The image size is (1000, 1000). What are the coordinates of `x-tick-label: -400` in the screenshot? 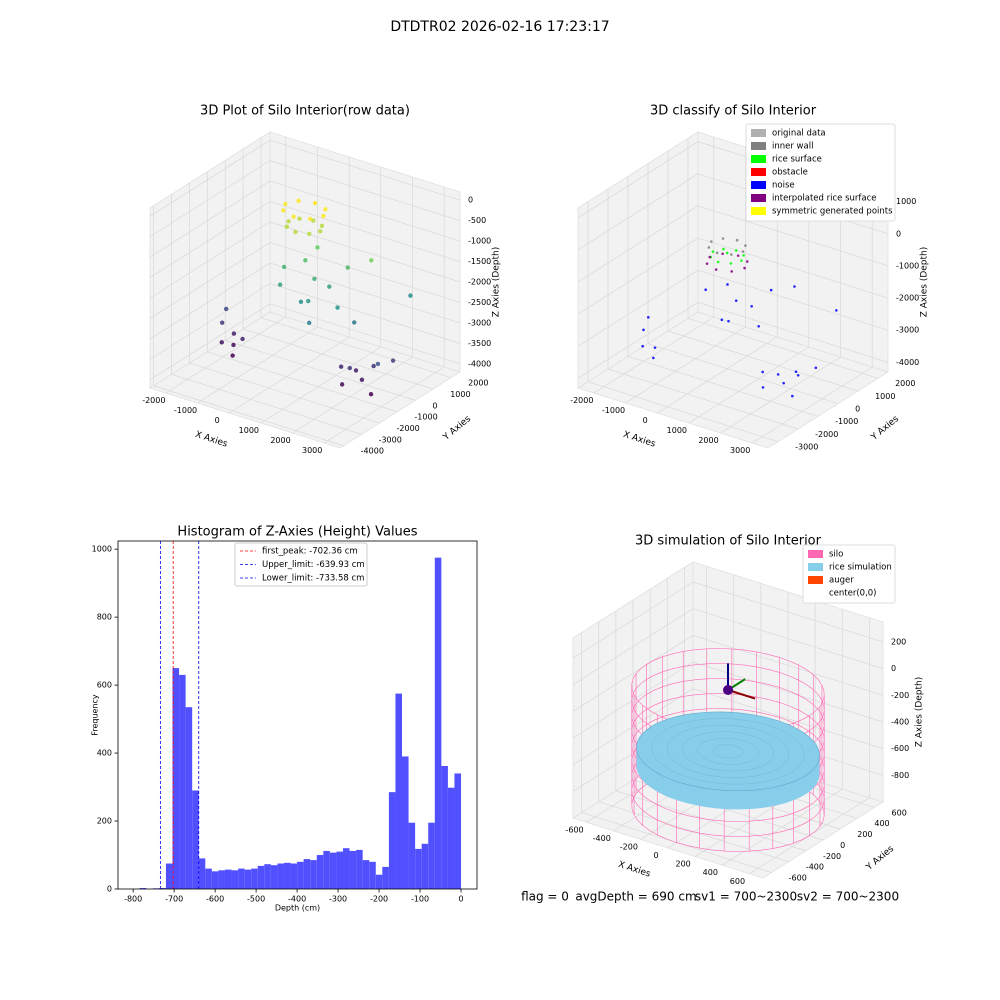 It's located at (602, 838).